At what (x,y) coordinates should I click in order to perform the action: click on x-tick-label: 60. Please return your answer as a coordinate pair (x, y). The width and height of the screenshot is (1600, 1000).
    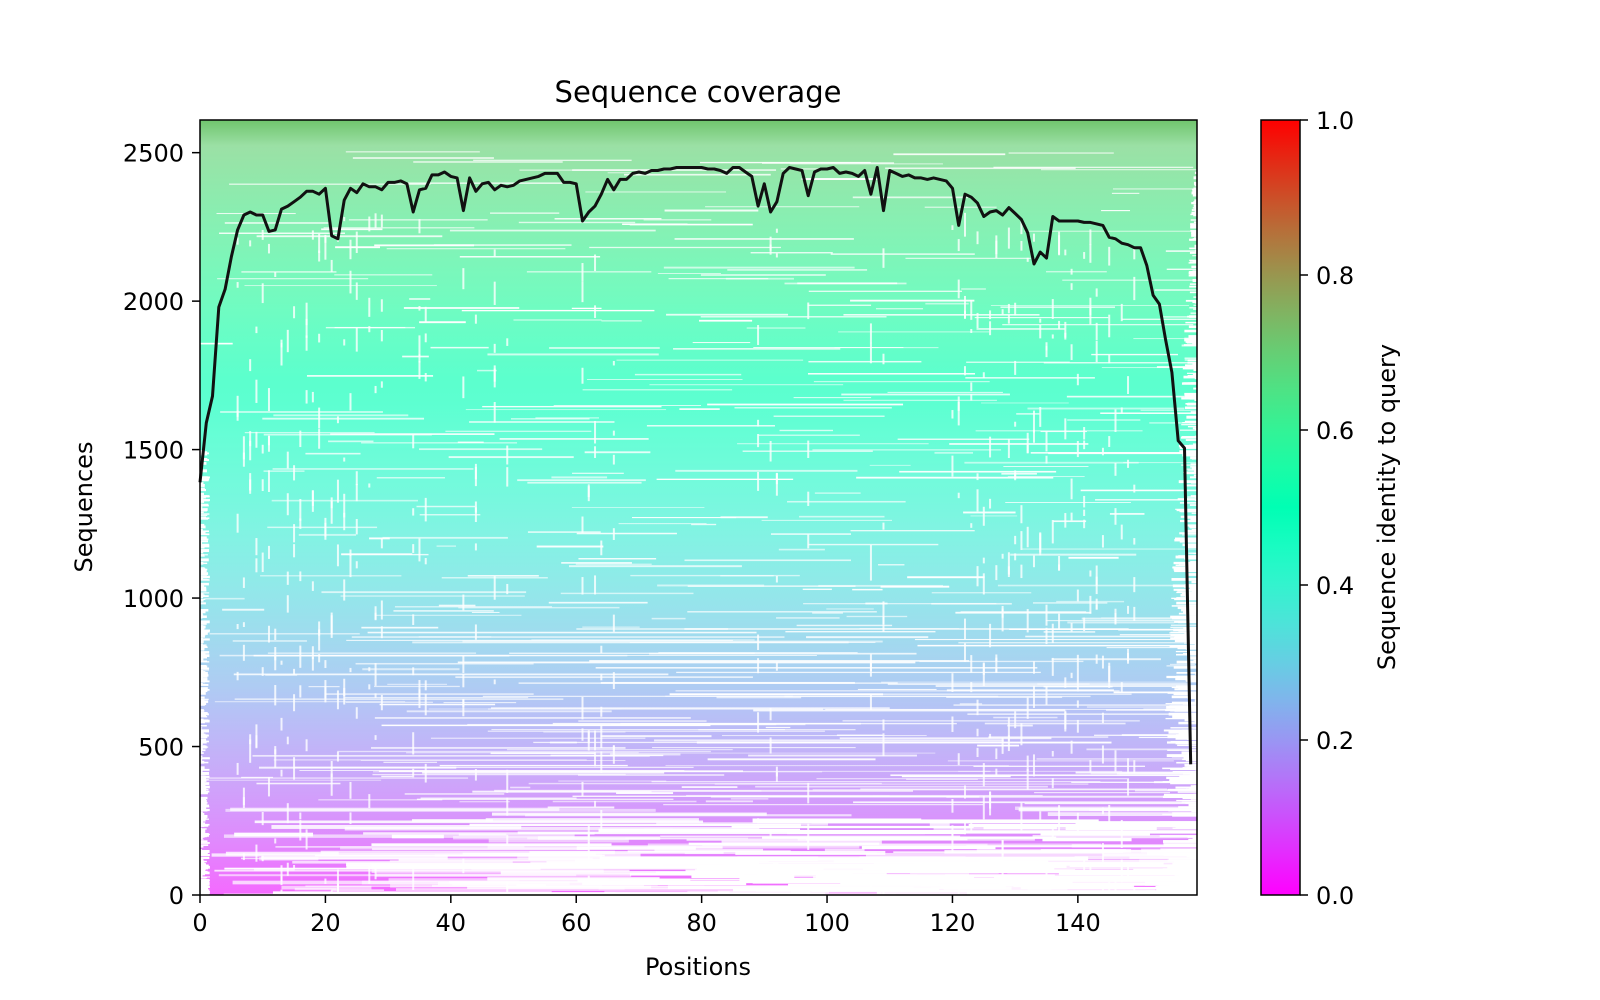
    Looking at the image, I should click on (576, 923).